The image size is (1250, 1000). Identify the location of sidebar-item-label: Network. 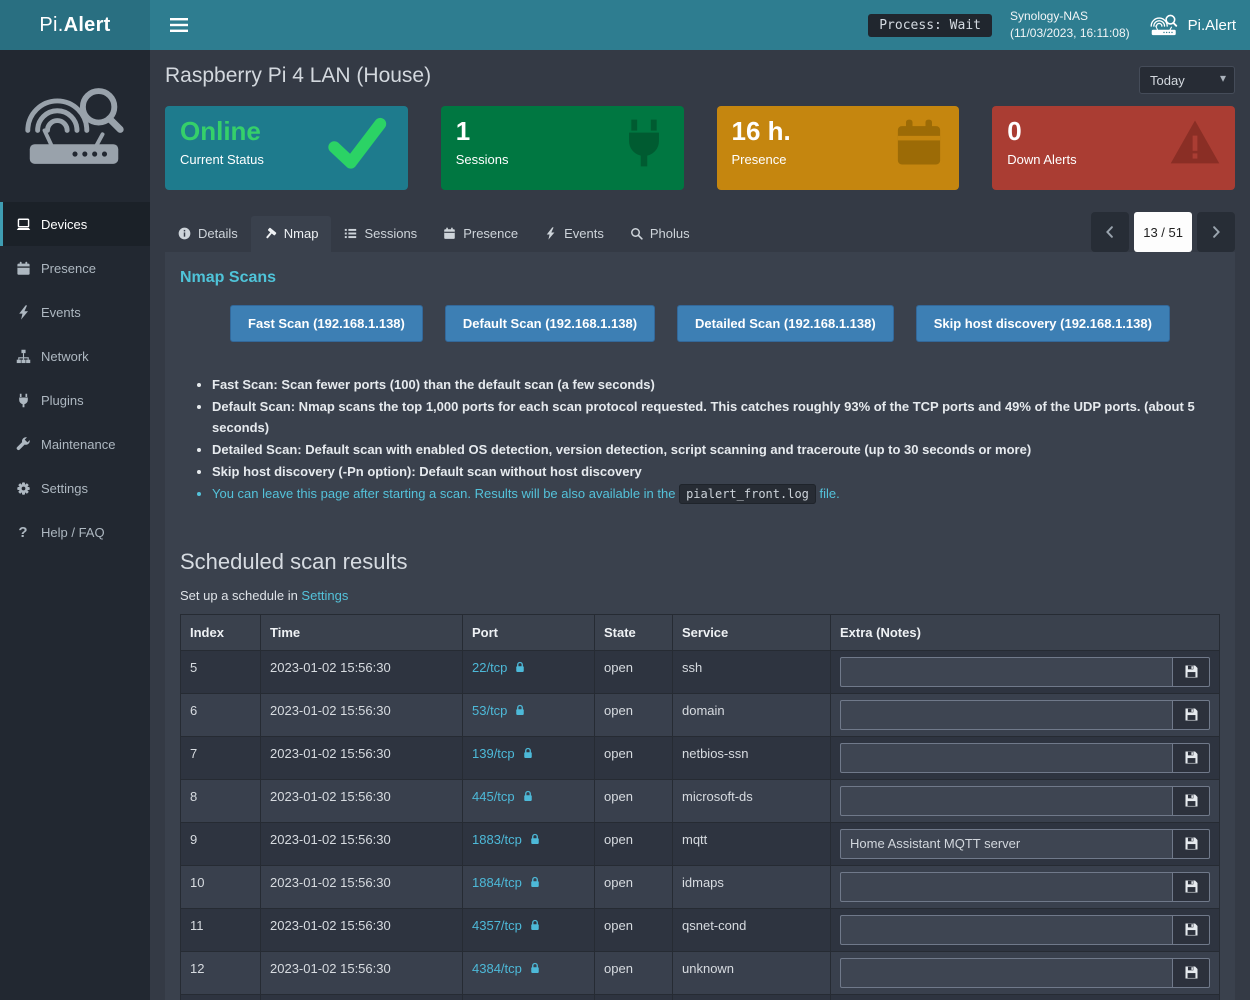
(65, 356).